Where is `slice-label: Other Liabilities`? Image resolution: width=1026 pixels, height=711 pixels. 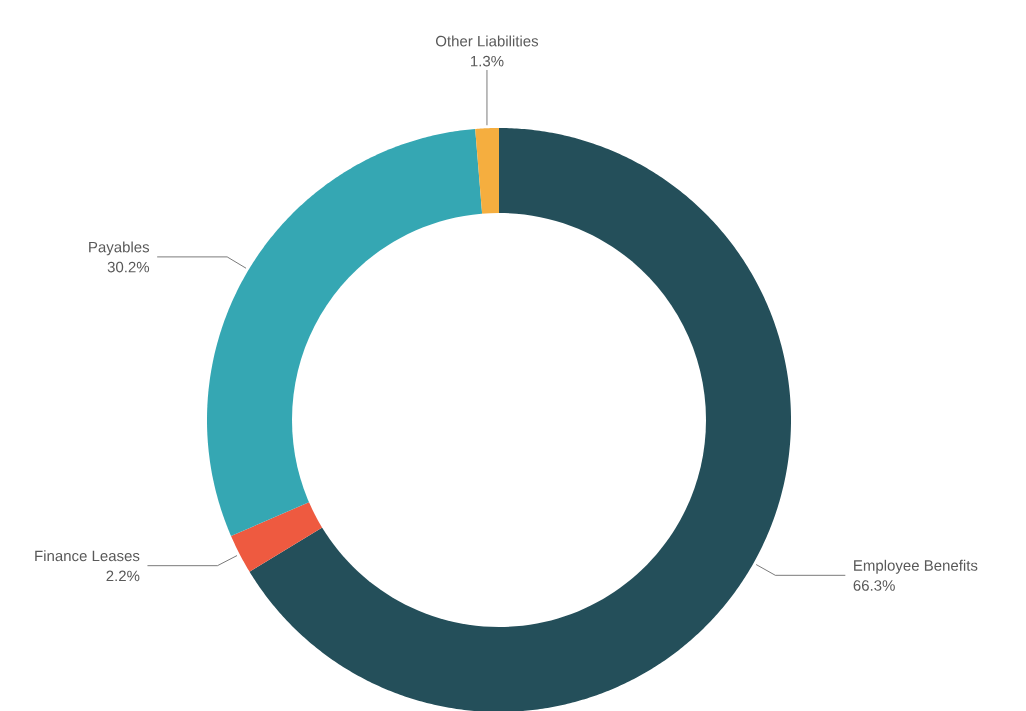
slice-label: Other Liabilities is located at coordinates (487, 41).